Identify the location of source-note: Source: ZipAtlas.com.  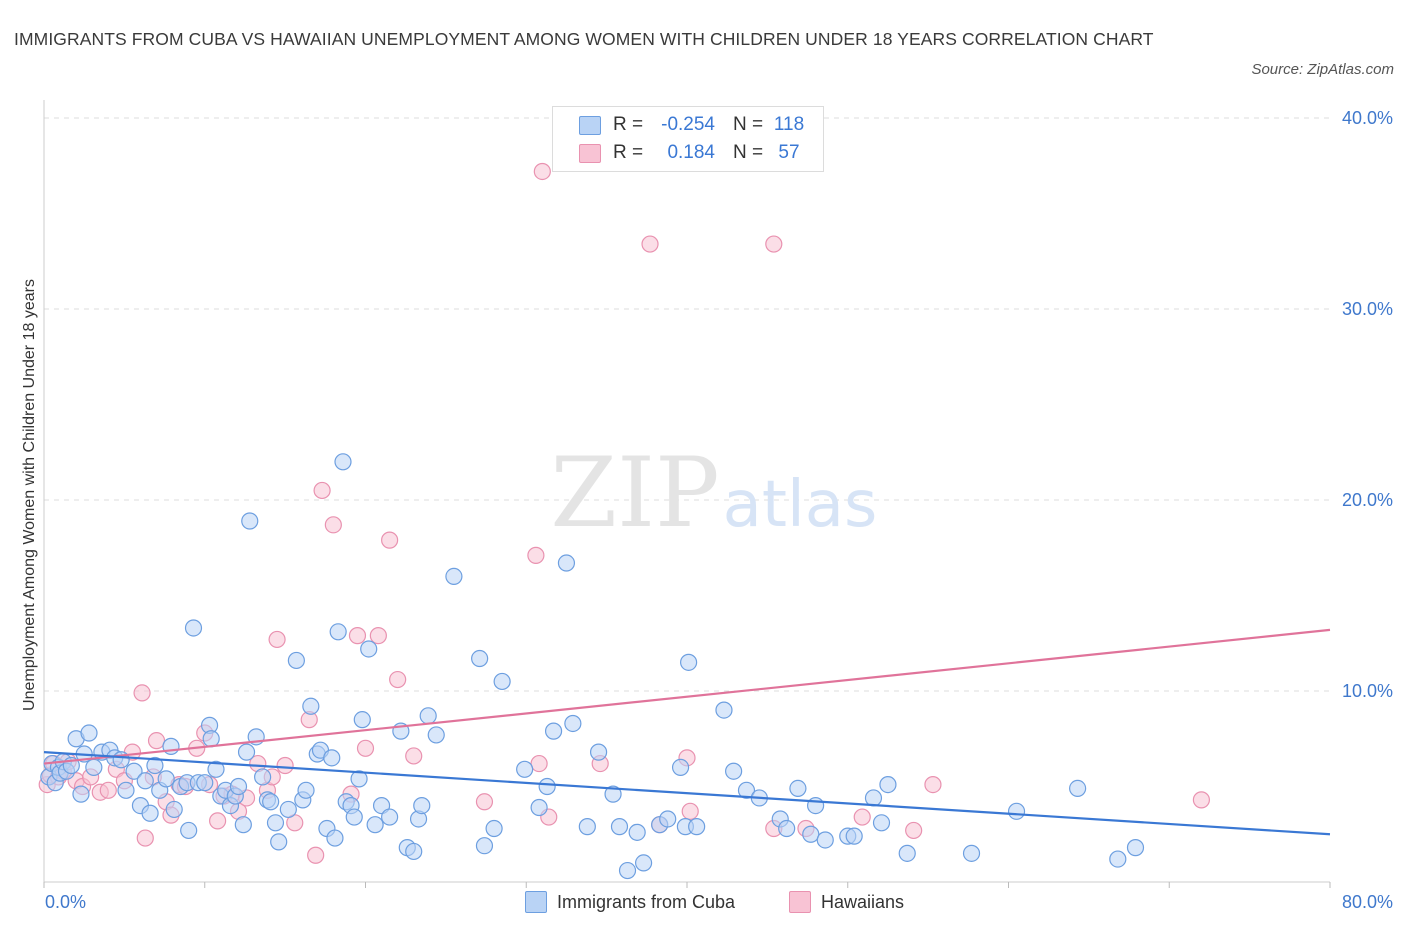
(1322, 69).